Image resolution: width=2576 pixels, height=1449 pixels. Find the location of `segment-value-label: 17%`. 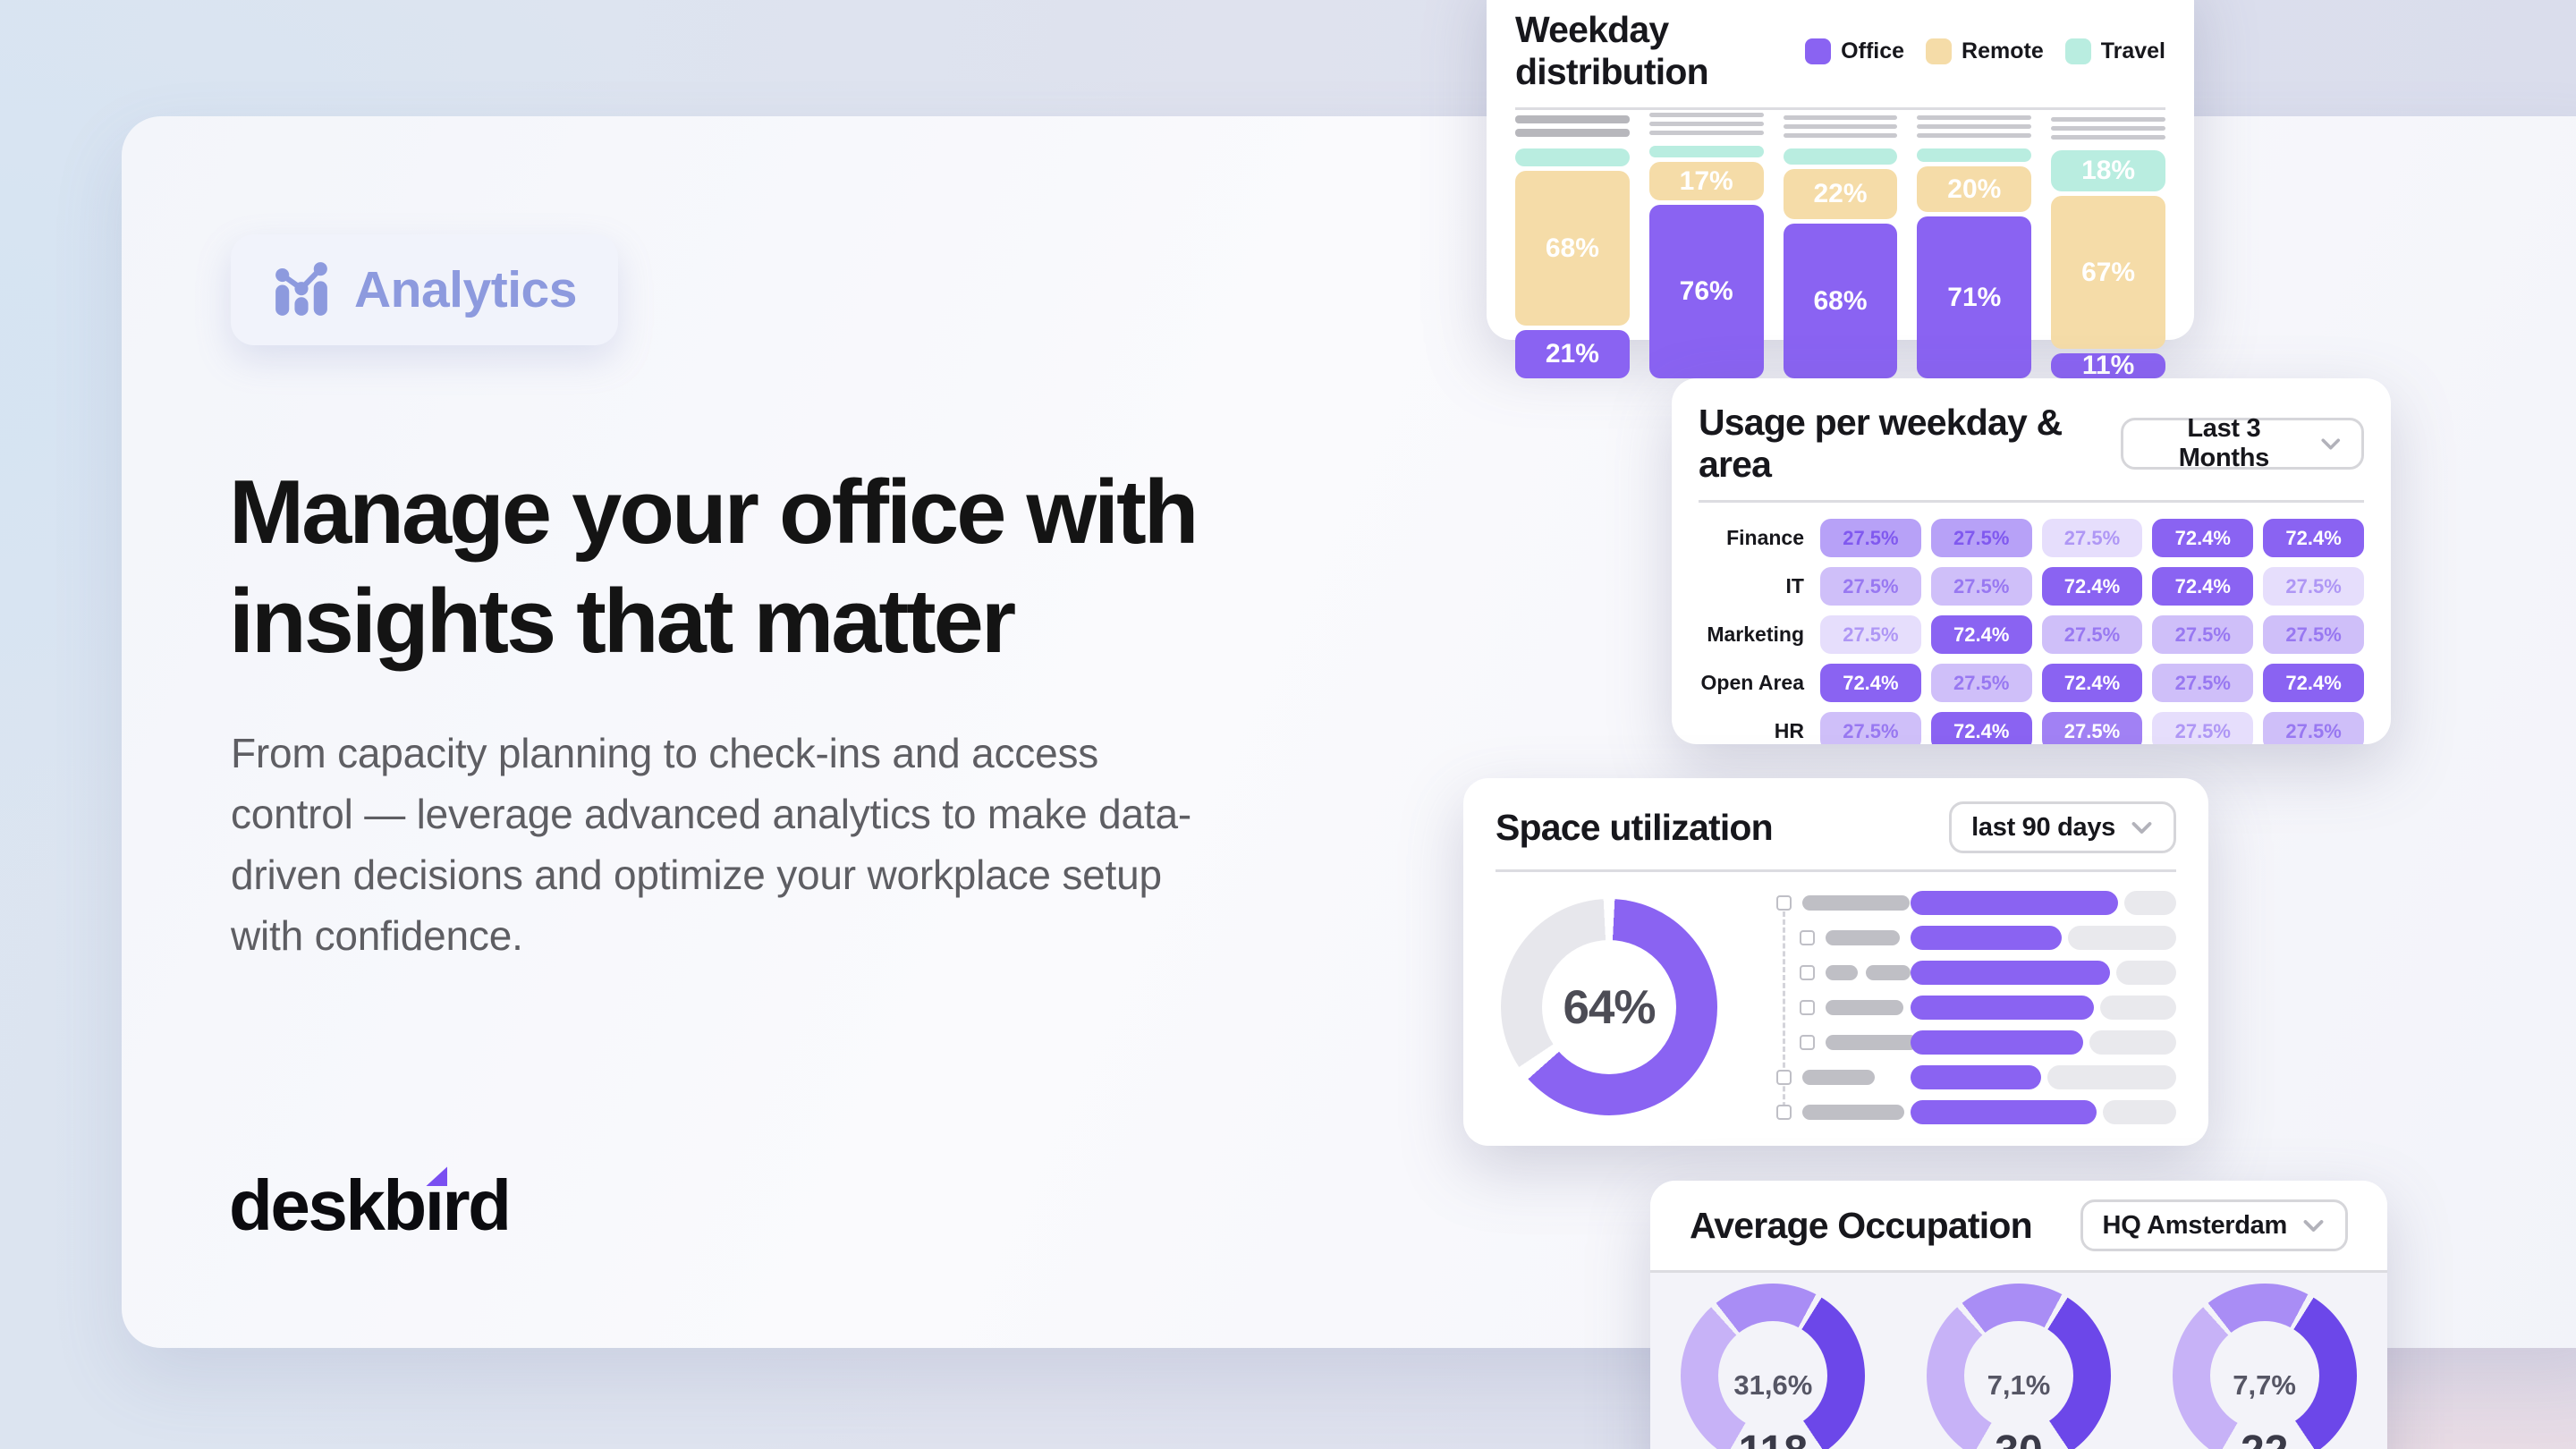

segment-value-label: 17% is located at coordinates (1706, 180).